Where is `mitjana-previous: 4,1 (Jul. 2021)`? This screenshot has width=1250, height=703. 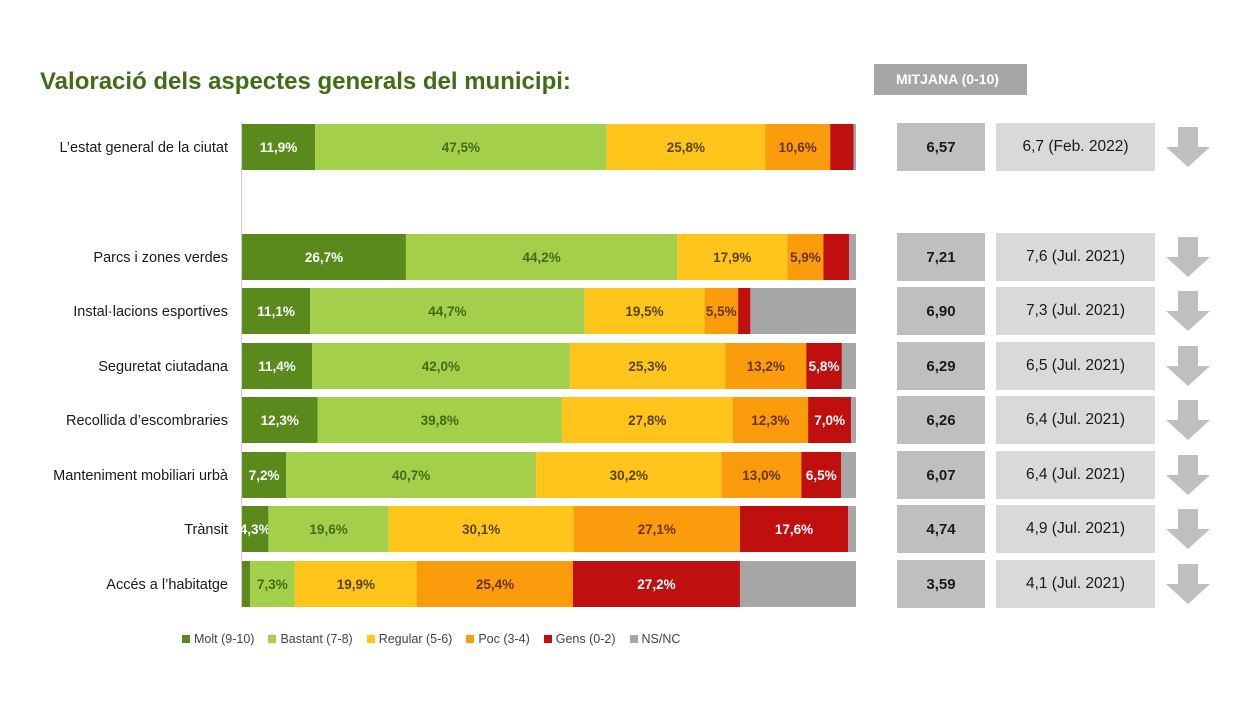
mitjana-previous: 4,1 (Jul. 2021) is located at coordinates (1075, 584).